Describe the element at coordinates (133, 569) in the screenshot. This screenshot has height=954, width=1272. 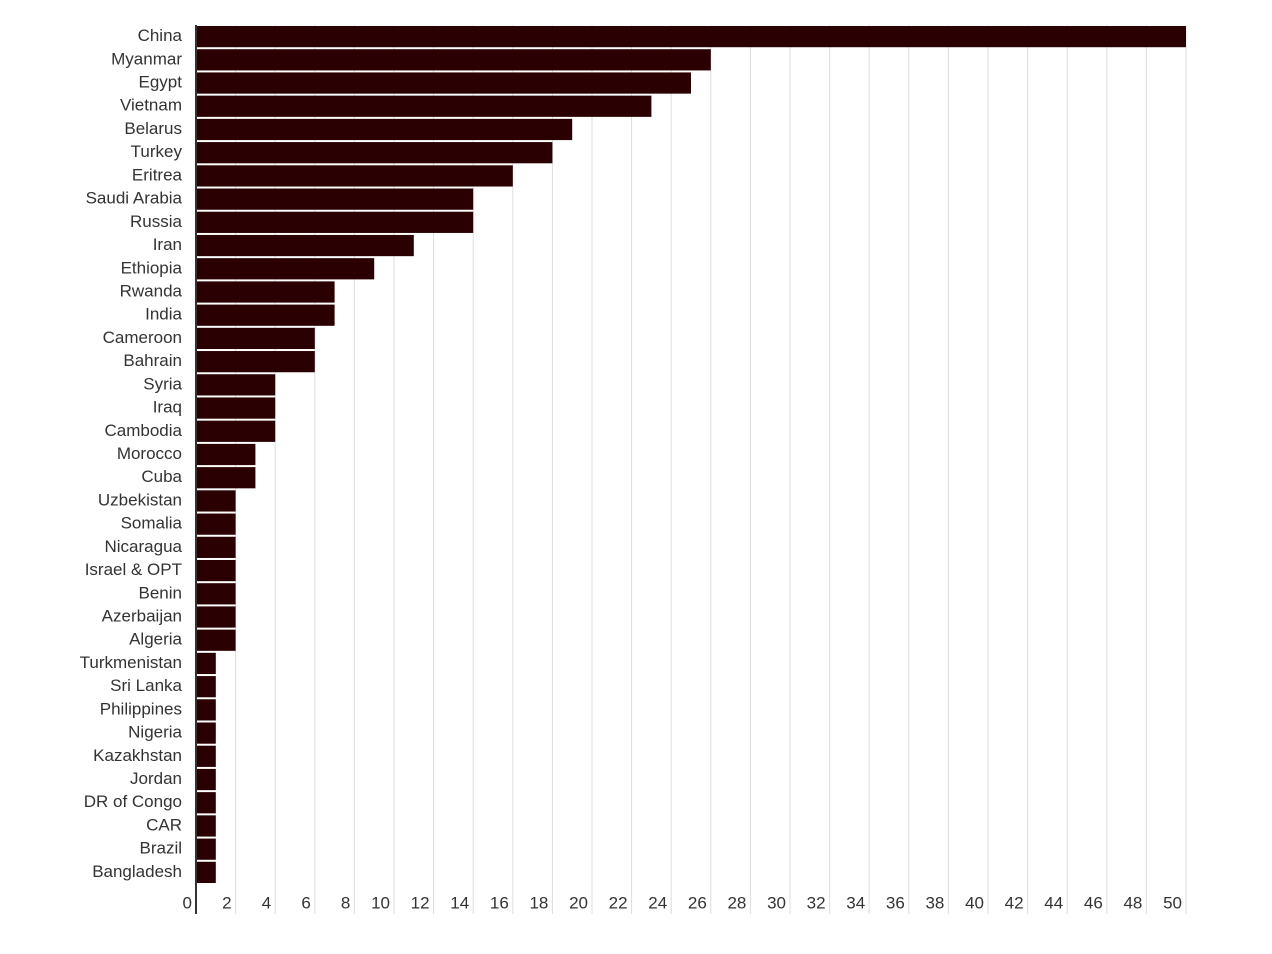
I see `y-tick-label: Israel & OPT` at that location.